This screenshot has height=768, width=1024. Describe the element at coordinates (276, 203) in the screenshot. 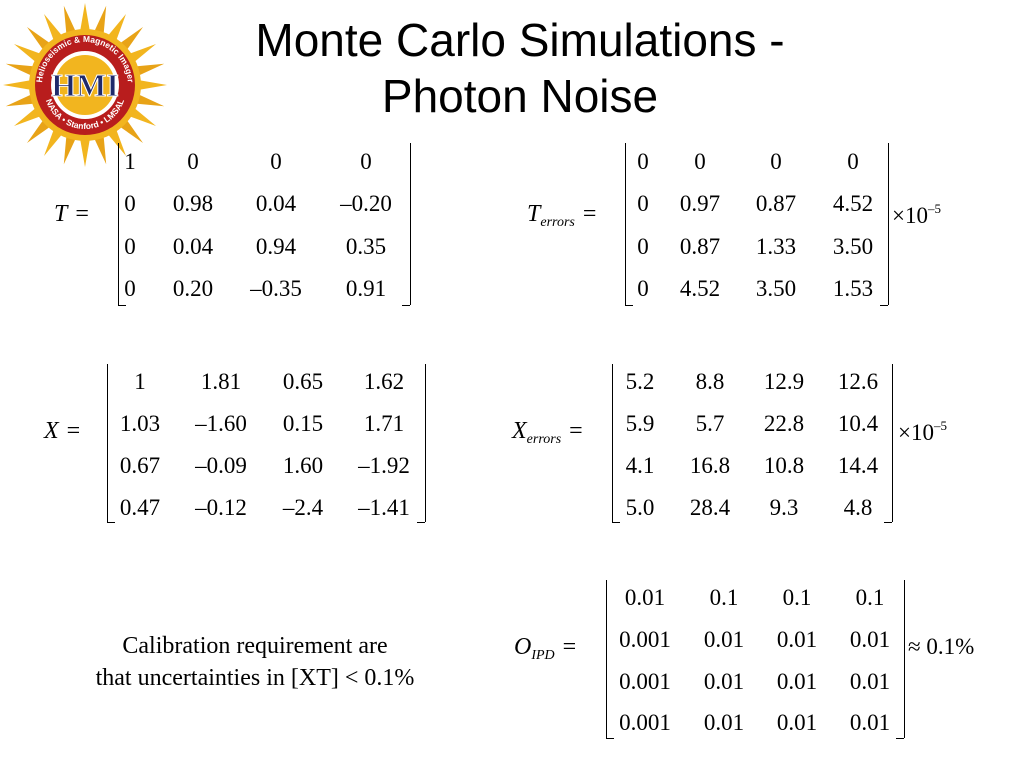

I see `matrix-cell: 0.04` at that location.